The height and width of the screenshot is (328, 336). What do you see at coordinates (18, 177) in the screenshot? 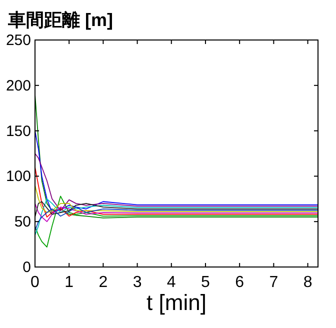
I see `y-tick-label: 100` at bounding box center [18, 177].